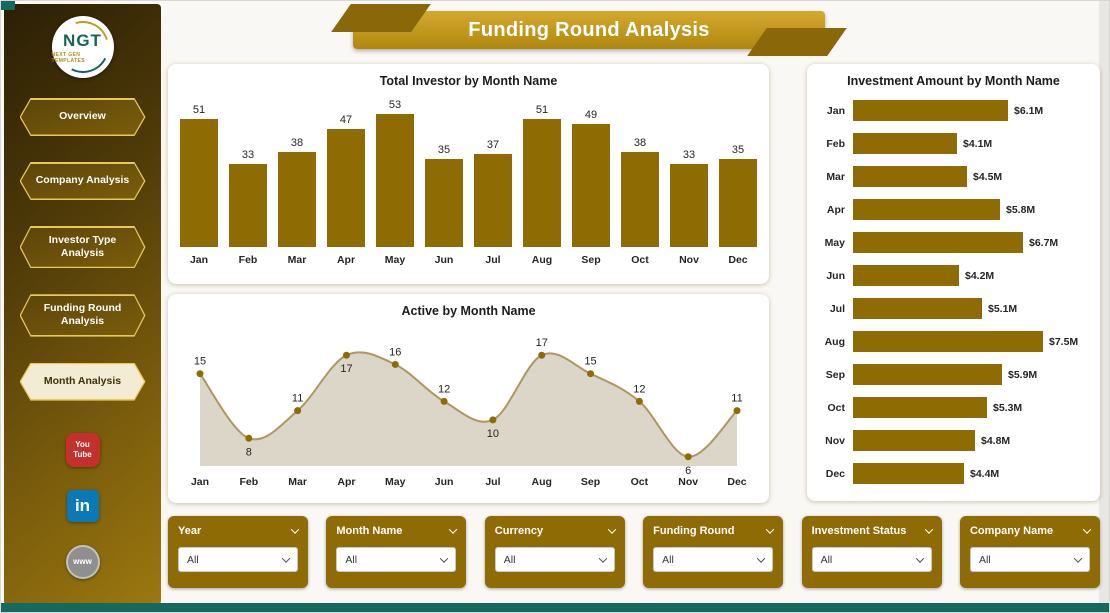 Image resolution: width=1110 pixels, height=613 pixels. What do you see at coordinates (82, 505) in the screenshot?
I see `linkedin-icon: in` at bounding box center [82, 505].